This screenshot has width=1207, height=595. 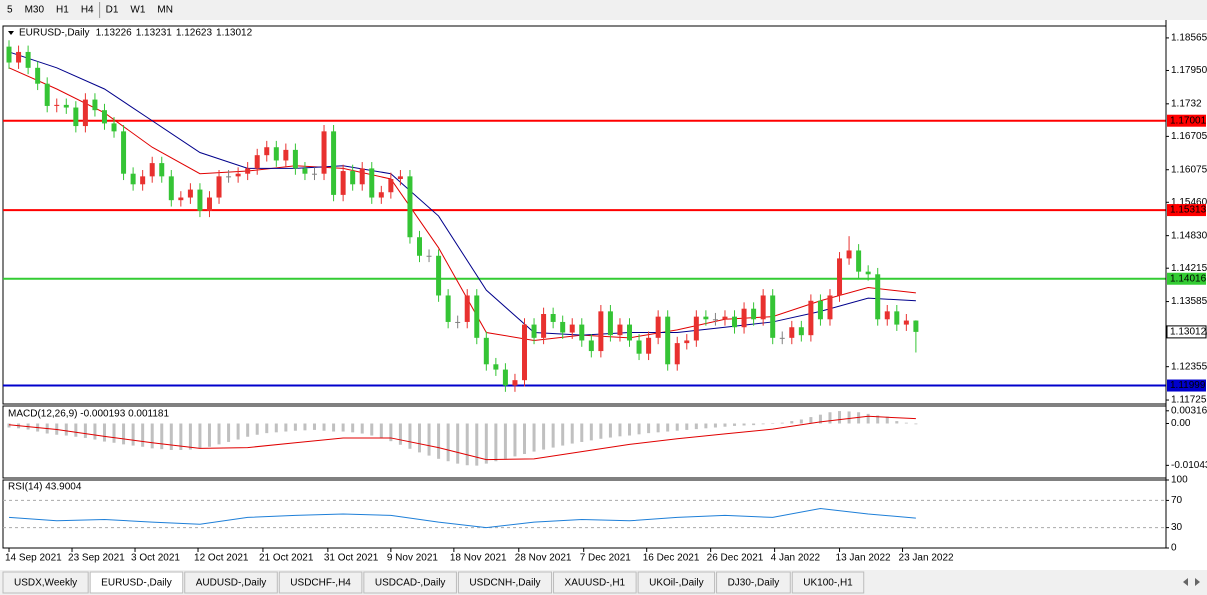 What do you see at coordinates (62, 10) in the screenshot?
I see `timeframe-button: H1` at bounding box center [62, 10].